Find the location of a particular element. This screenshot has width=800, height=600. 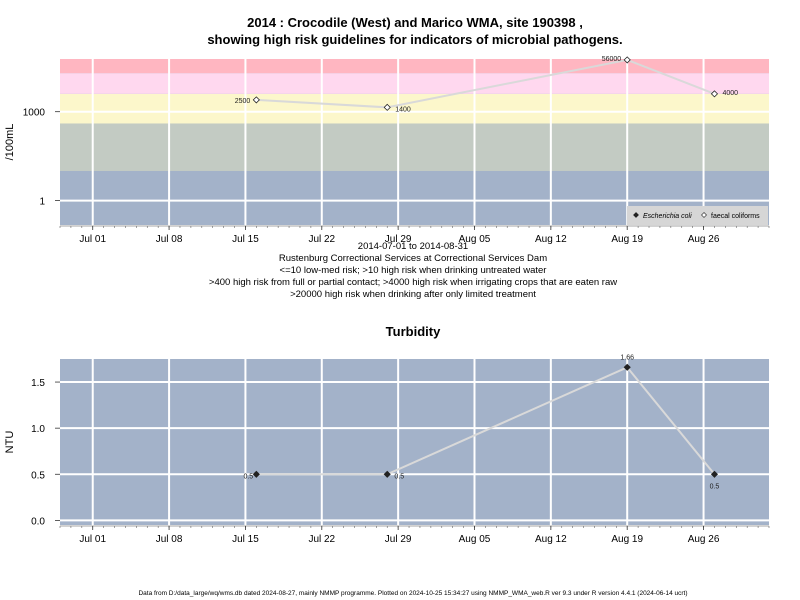

y-tick-label-0: 1 is located at coordinates (42, 202).